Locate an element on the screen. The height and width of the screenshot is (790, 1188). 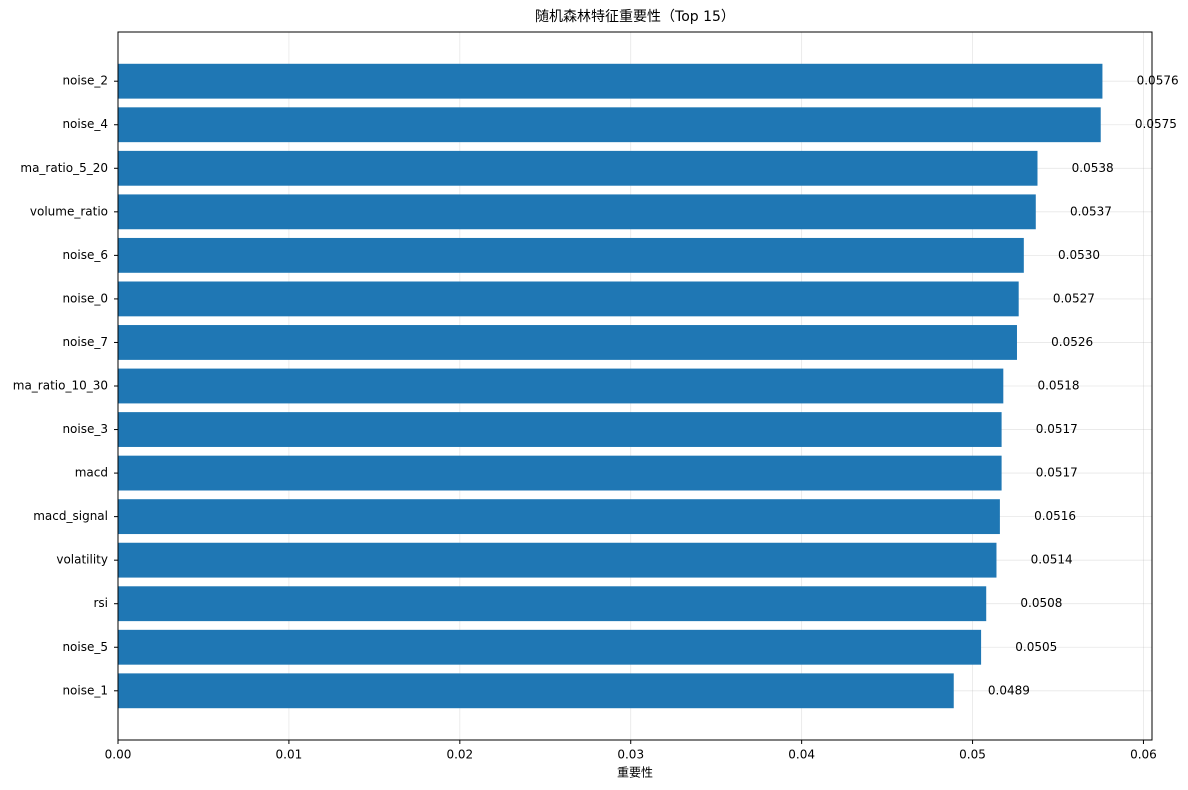
chart-title: 随机森林特征重要性（Top 15） is located at coordinates (635, 17).